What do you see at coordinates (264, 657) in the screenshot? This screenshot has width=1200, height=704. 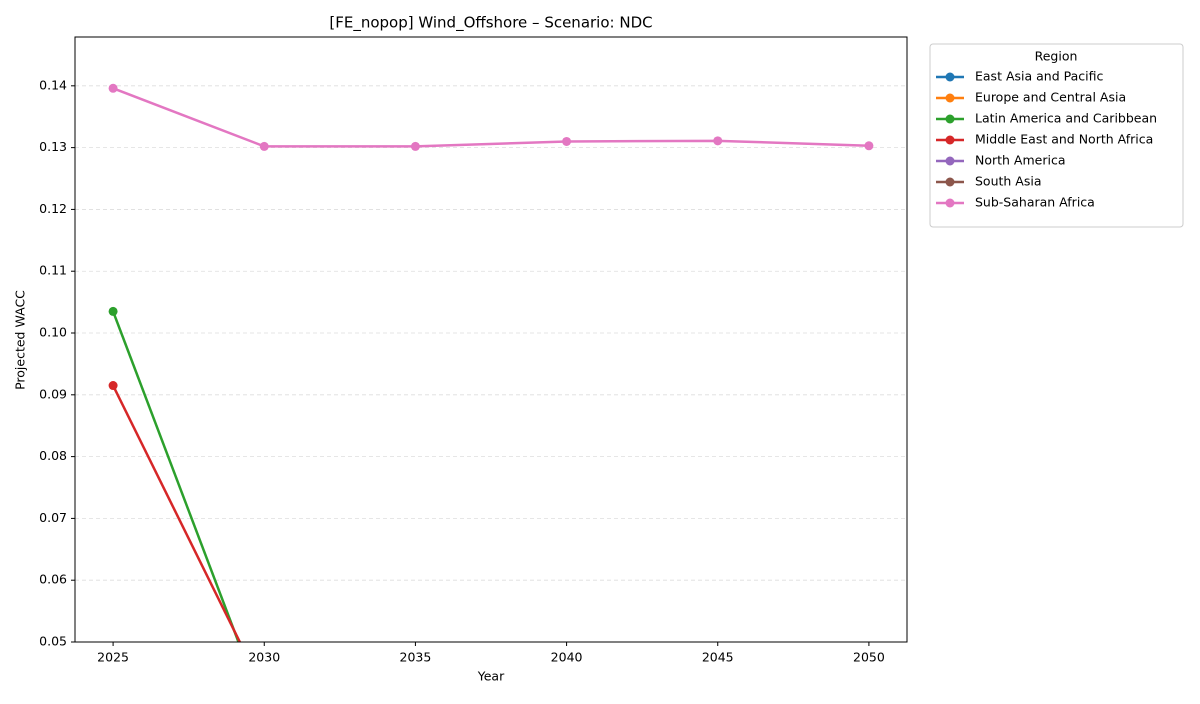 I see `x-tick-label: 2030` at bounding box center [264, 657].